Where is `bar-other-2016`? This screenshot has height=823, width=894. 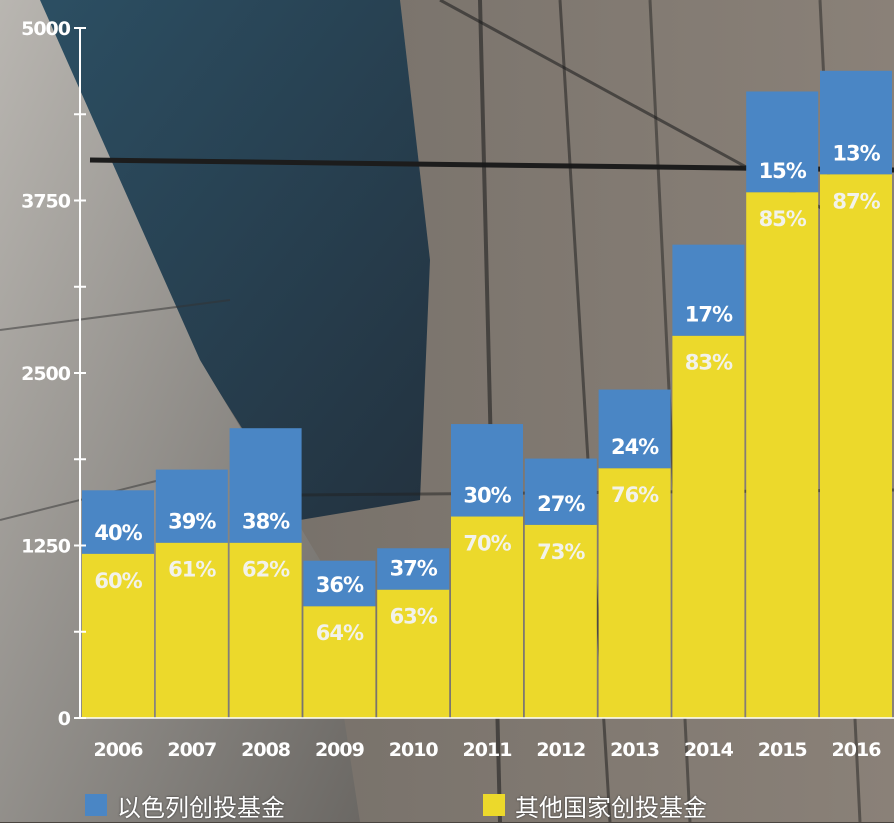
bar-other-2016 is located at coordinates (856, 446).